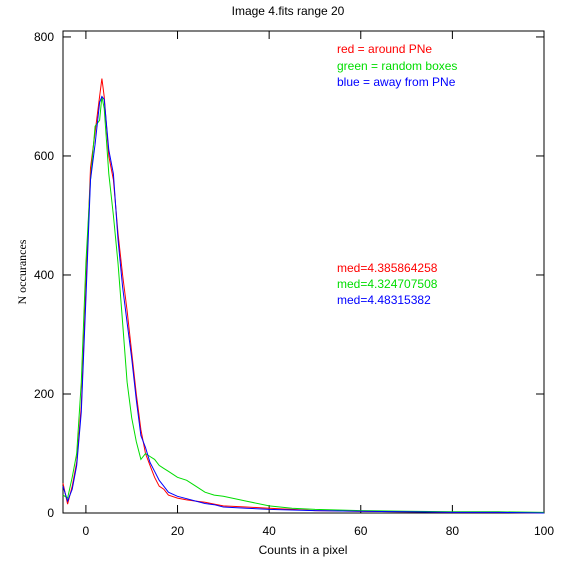  I want to click on x-tick-label: 80, so click(453, 531).